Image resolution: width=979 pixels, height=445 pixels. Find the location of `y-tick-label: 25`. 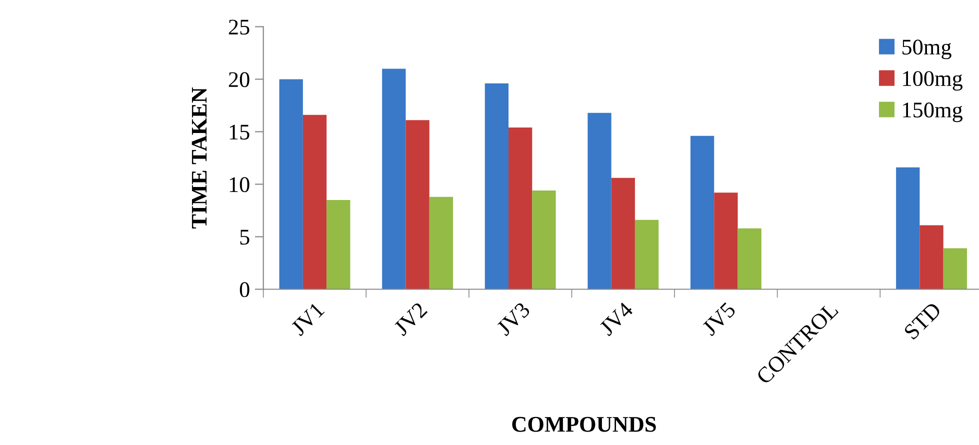

y-tick-label: 25 is located at coordinates (239, 27).